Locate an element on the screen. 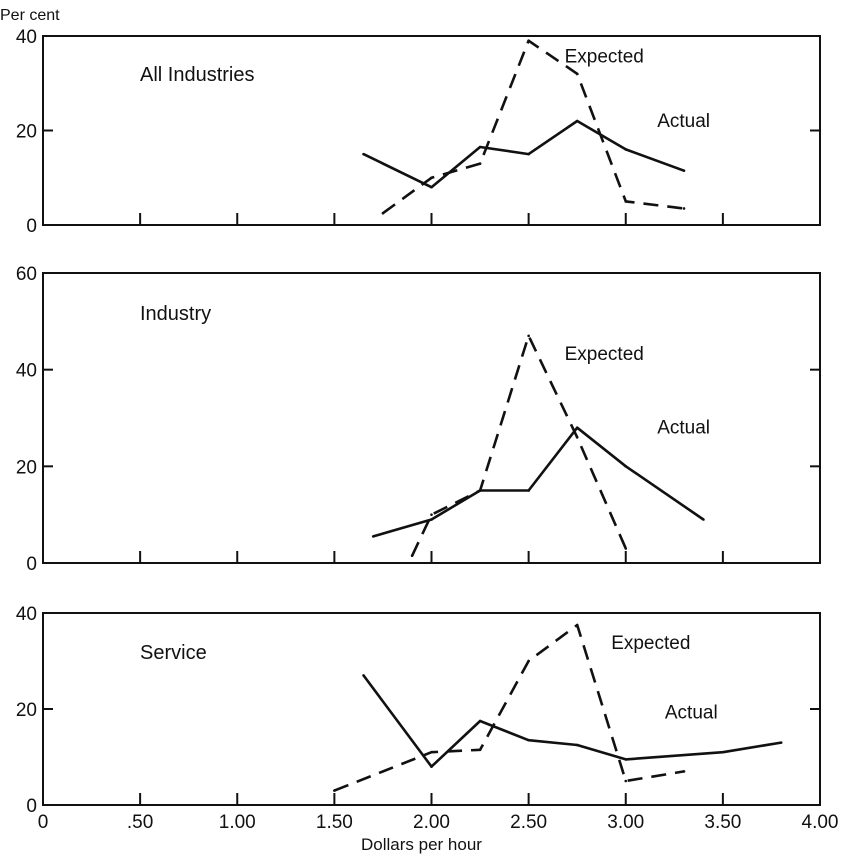 The image size is (844, 856). panel-title: Service is located at coordinates (173, 653).